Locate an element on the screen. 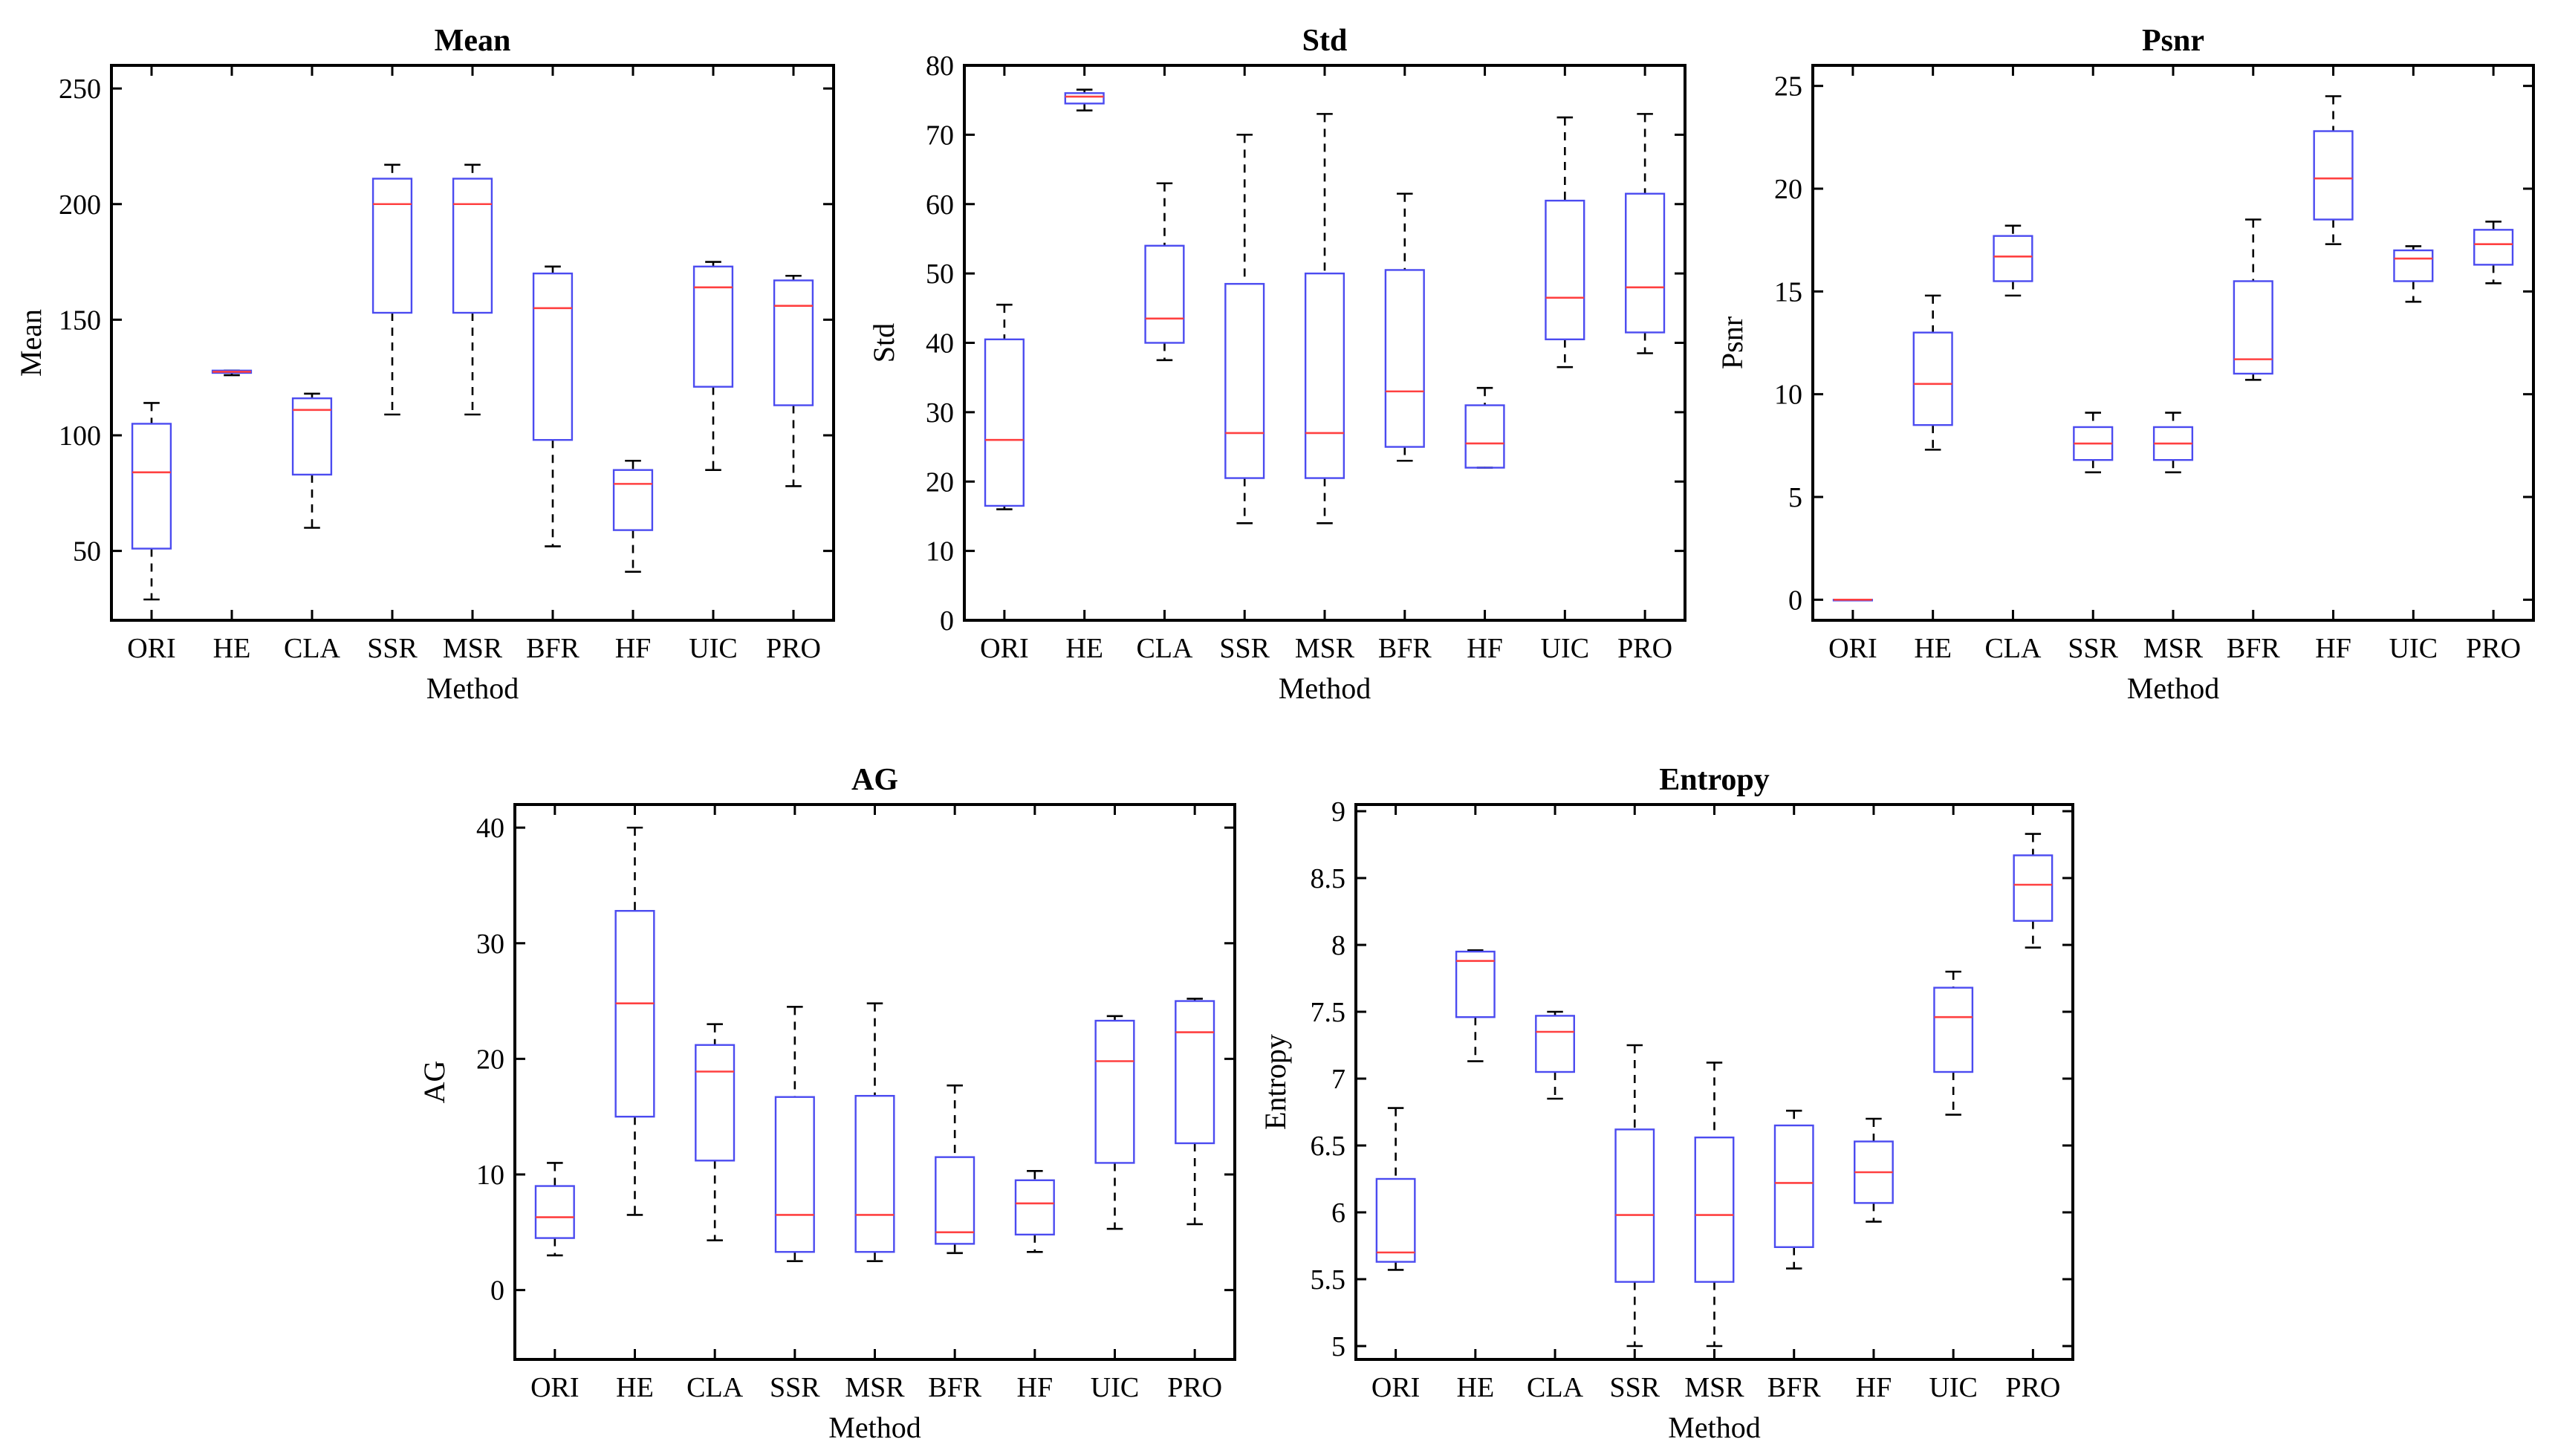 The width and height of the screenshot is (2555, 1456). chart-psnr-iqr-box-bfr is located at coordinates (2253, 328).